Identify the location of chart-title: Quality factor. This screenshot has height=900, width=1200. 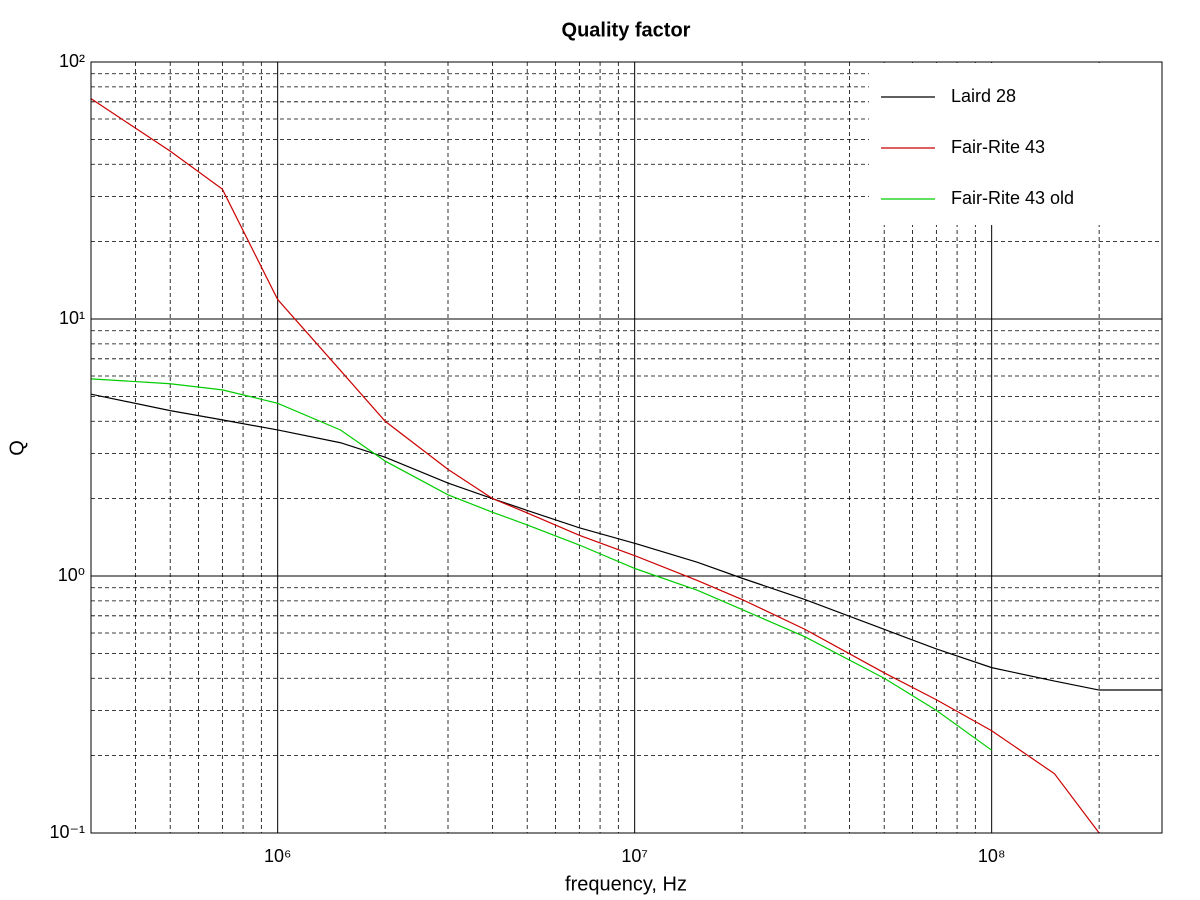
(626, 30).